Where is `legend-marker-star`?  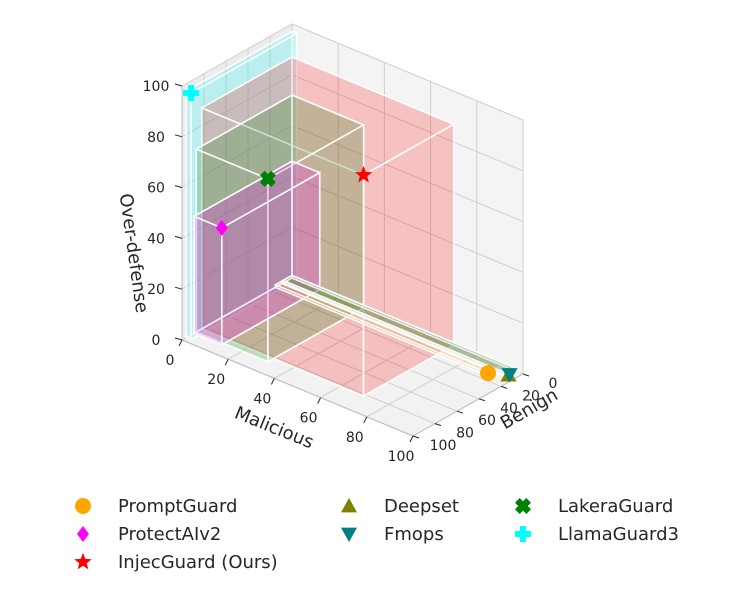
legend-marker-star is located at coordinates (83, 561).